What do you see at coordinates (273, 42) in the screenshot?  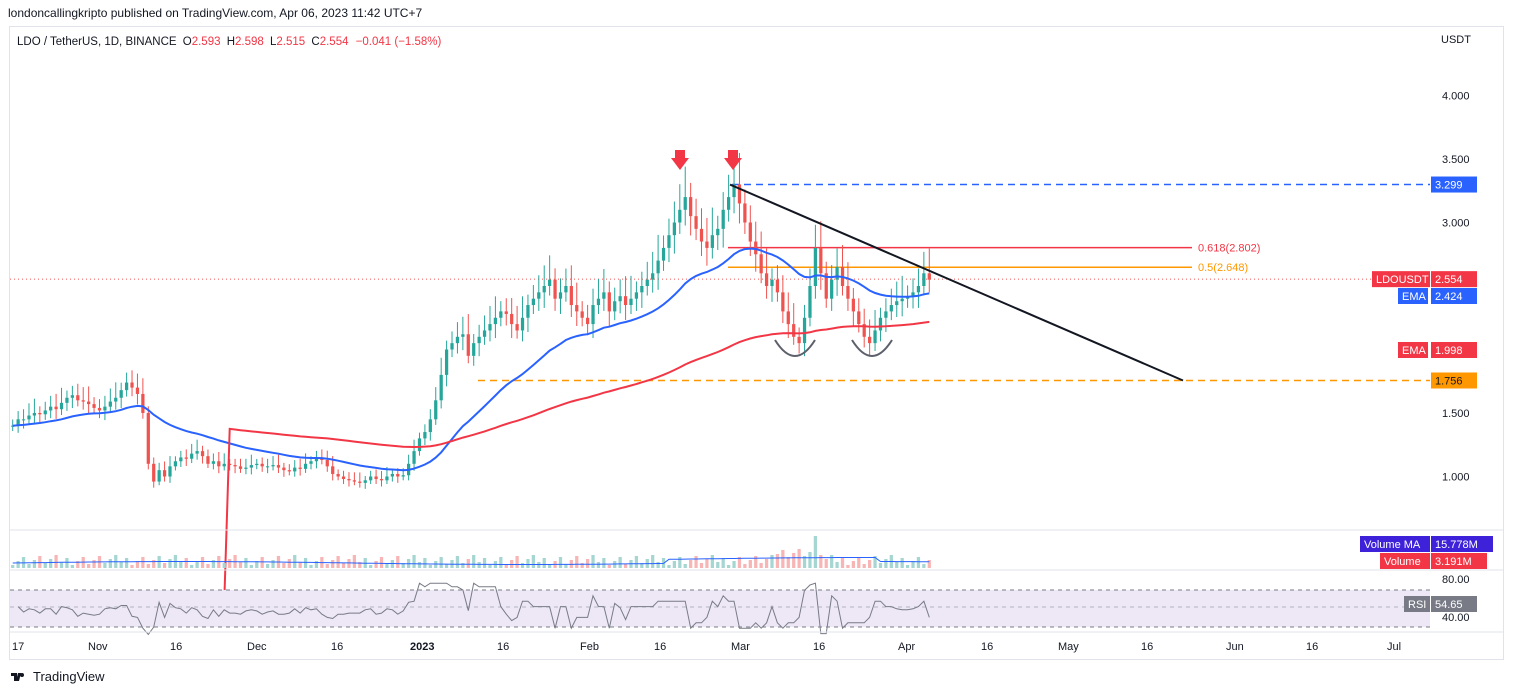 I see `low-key: L` at bounding box center [273, 42].